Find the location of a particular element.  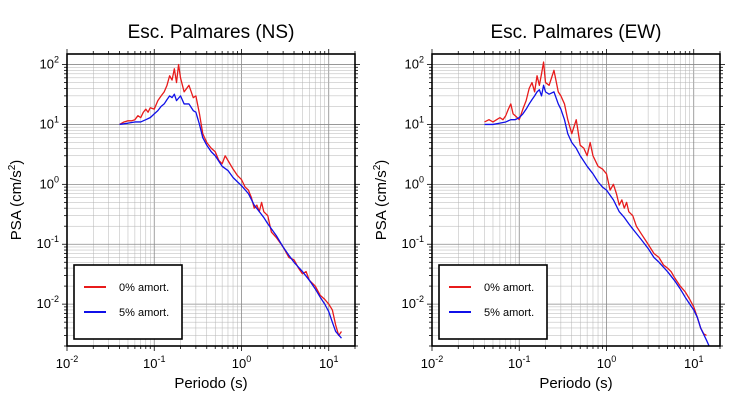

chart-title: Esc. Palmares (NS) is located at coordinates (211, 32).